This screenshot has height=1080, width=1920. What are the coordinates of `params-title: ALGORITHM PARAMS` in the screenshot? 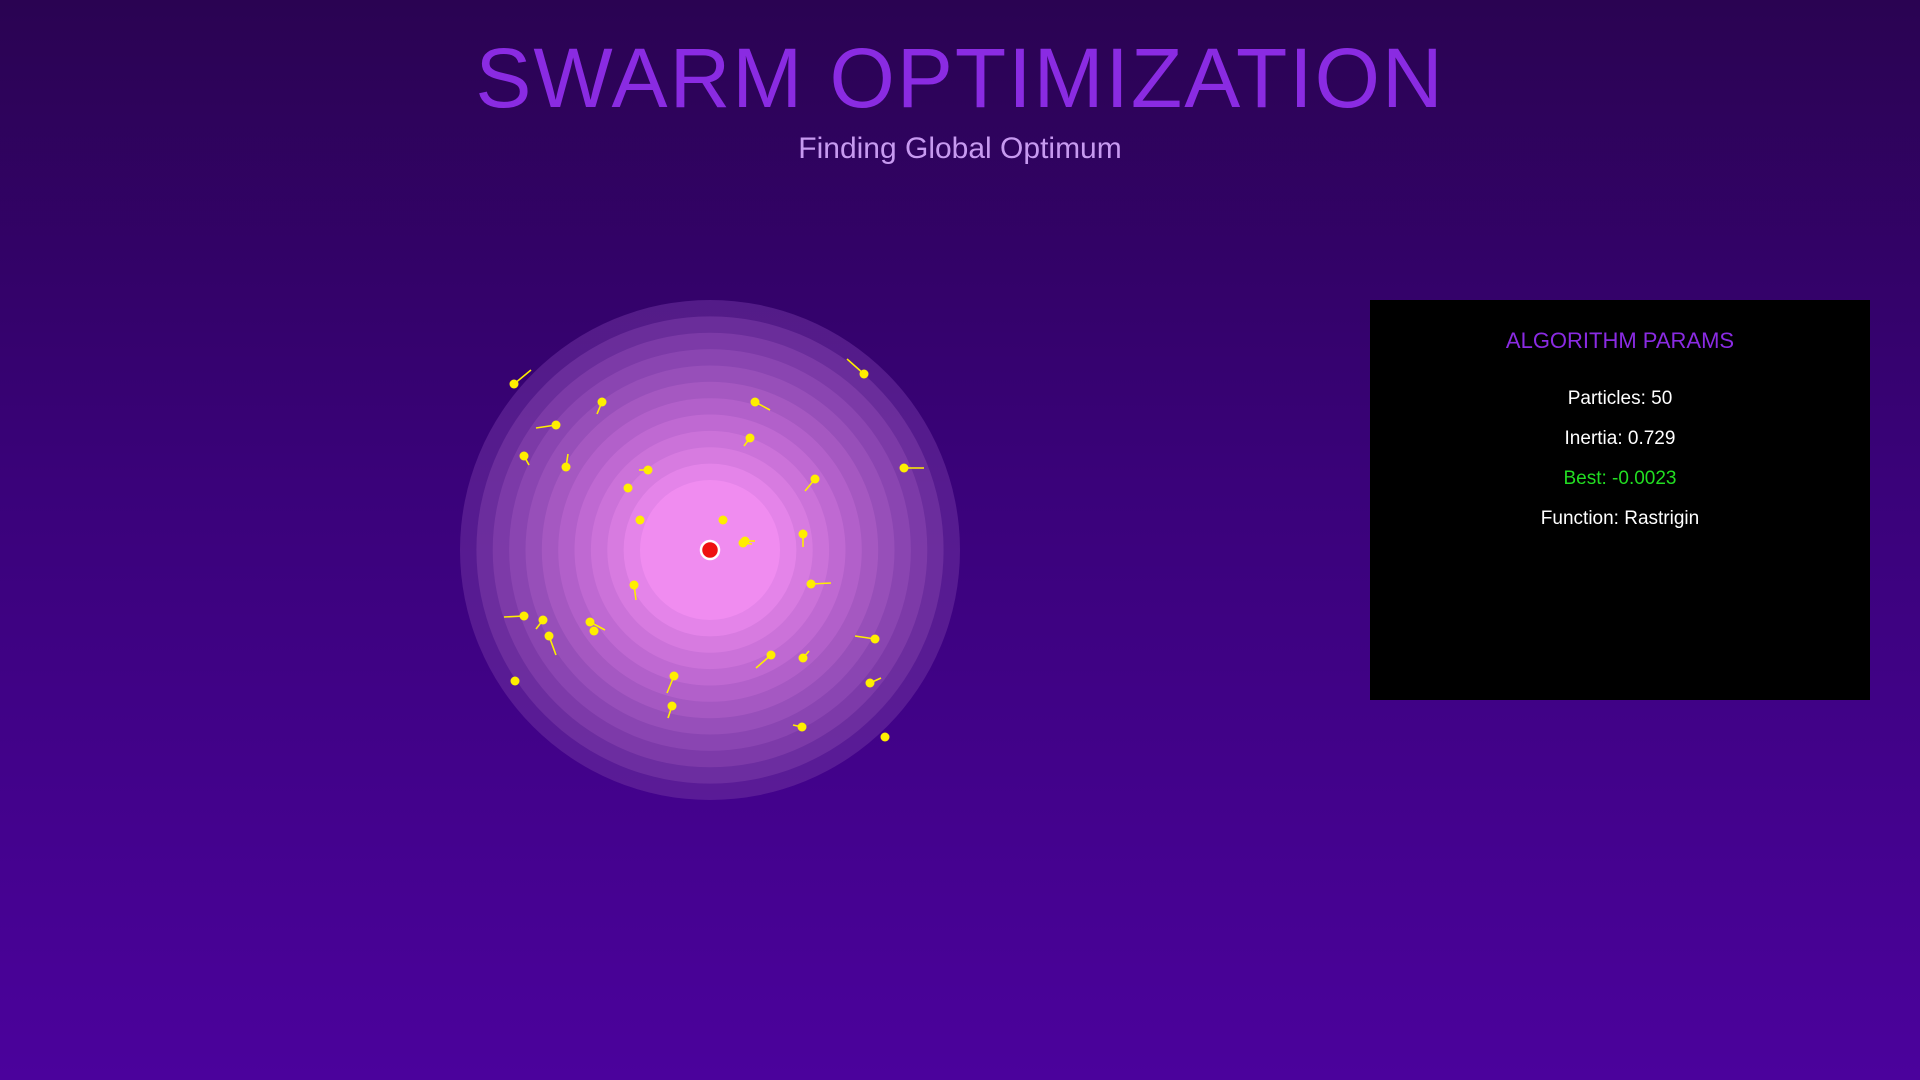 It's located at (1620, 340).